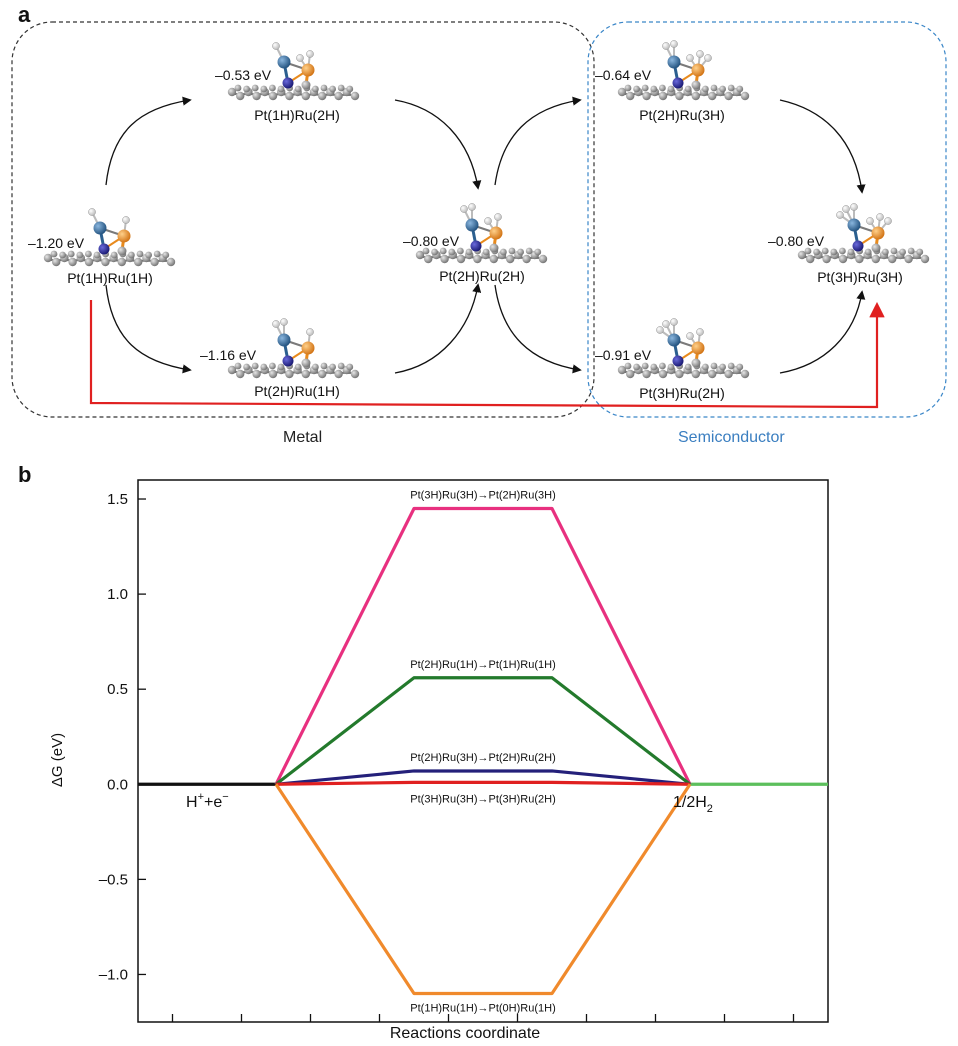  What do you see at coordinates (431, 241) in the screenshot?
I see `energy-label-pt2h-ru2h: –0.80 eV` at bounding box center [431, 241].